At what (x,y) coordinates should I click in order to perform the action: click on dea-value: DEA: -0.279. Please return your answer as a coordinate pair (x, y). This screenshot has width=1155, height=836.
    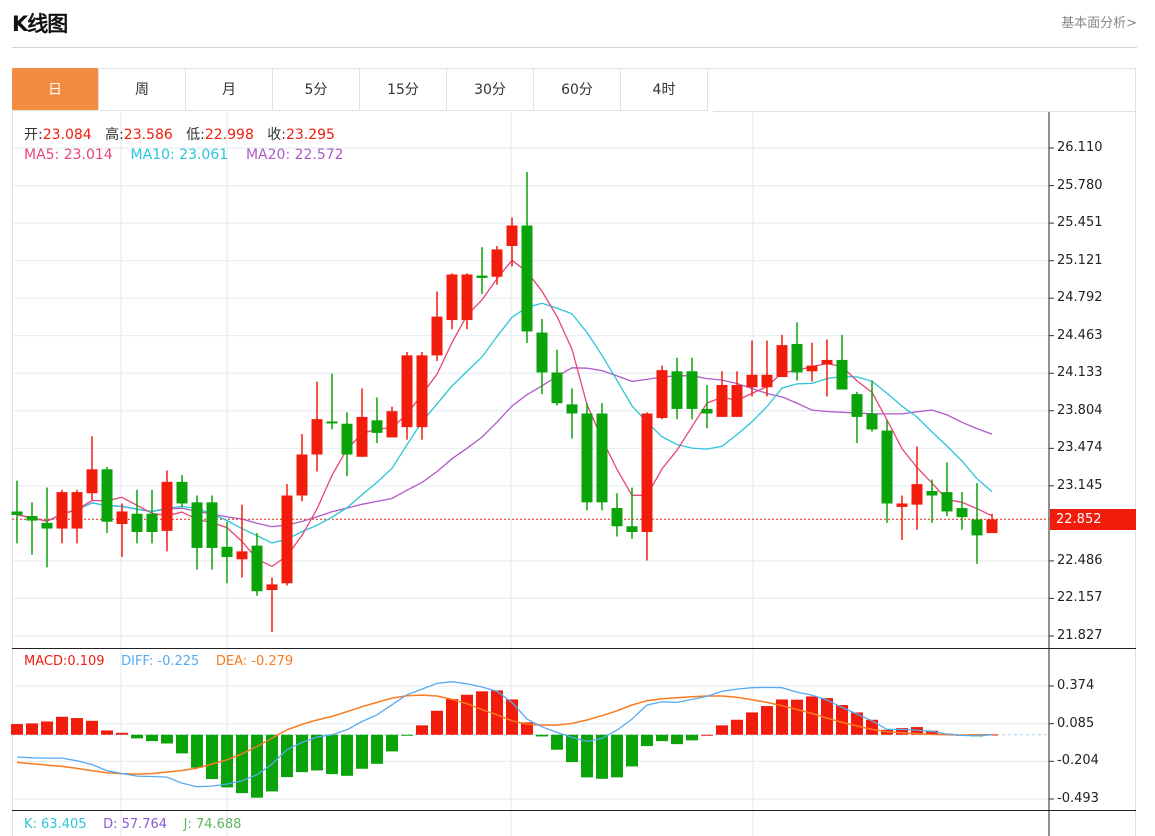
    Looking at the image, I should click on (254, 661).